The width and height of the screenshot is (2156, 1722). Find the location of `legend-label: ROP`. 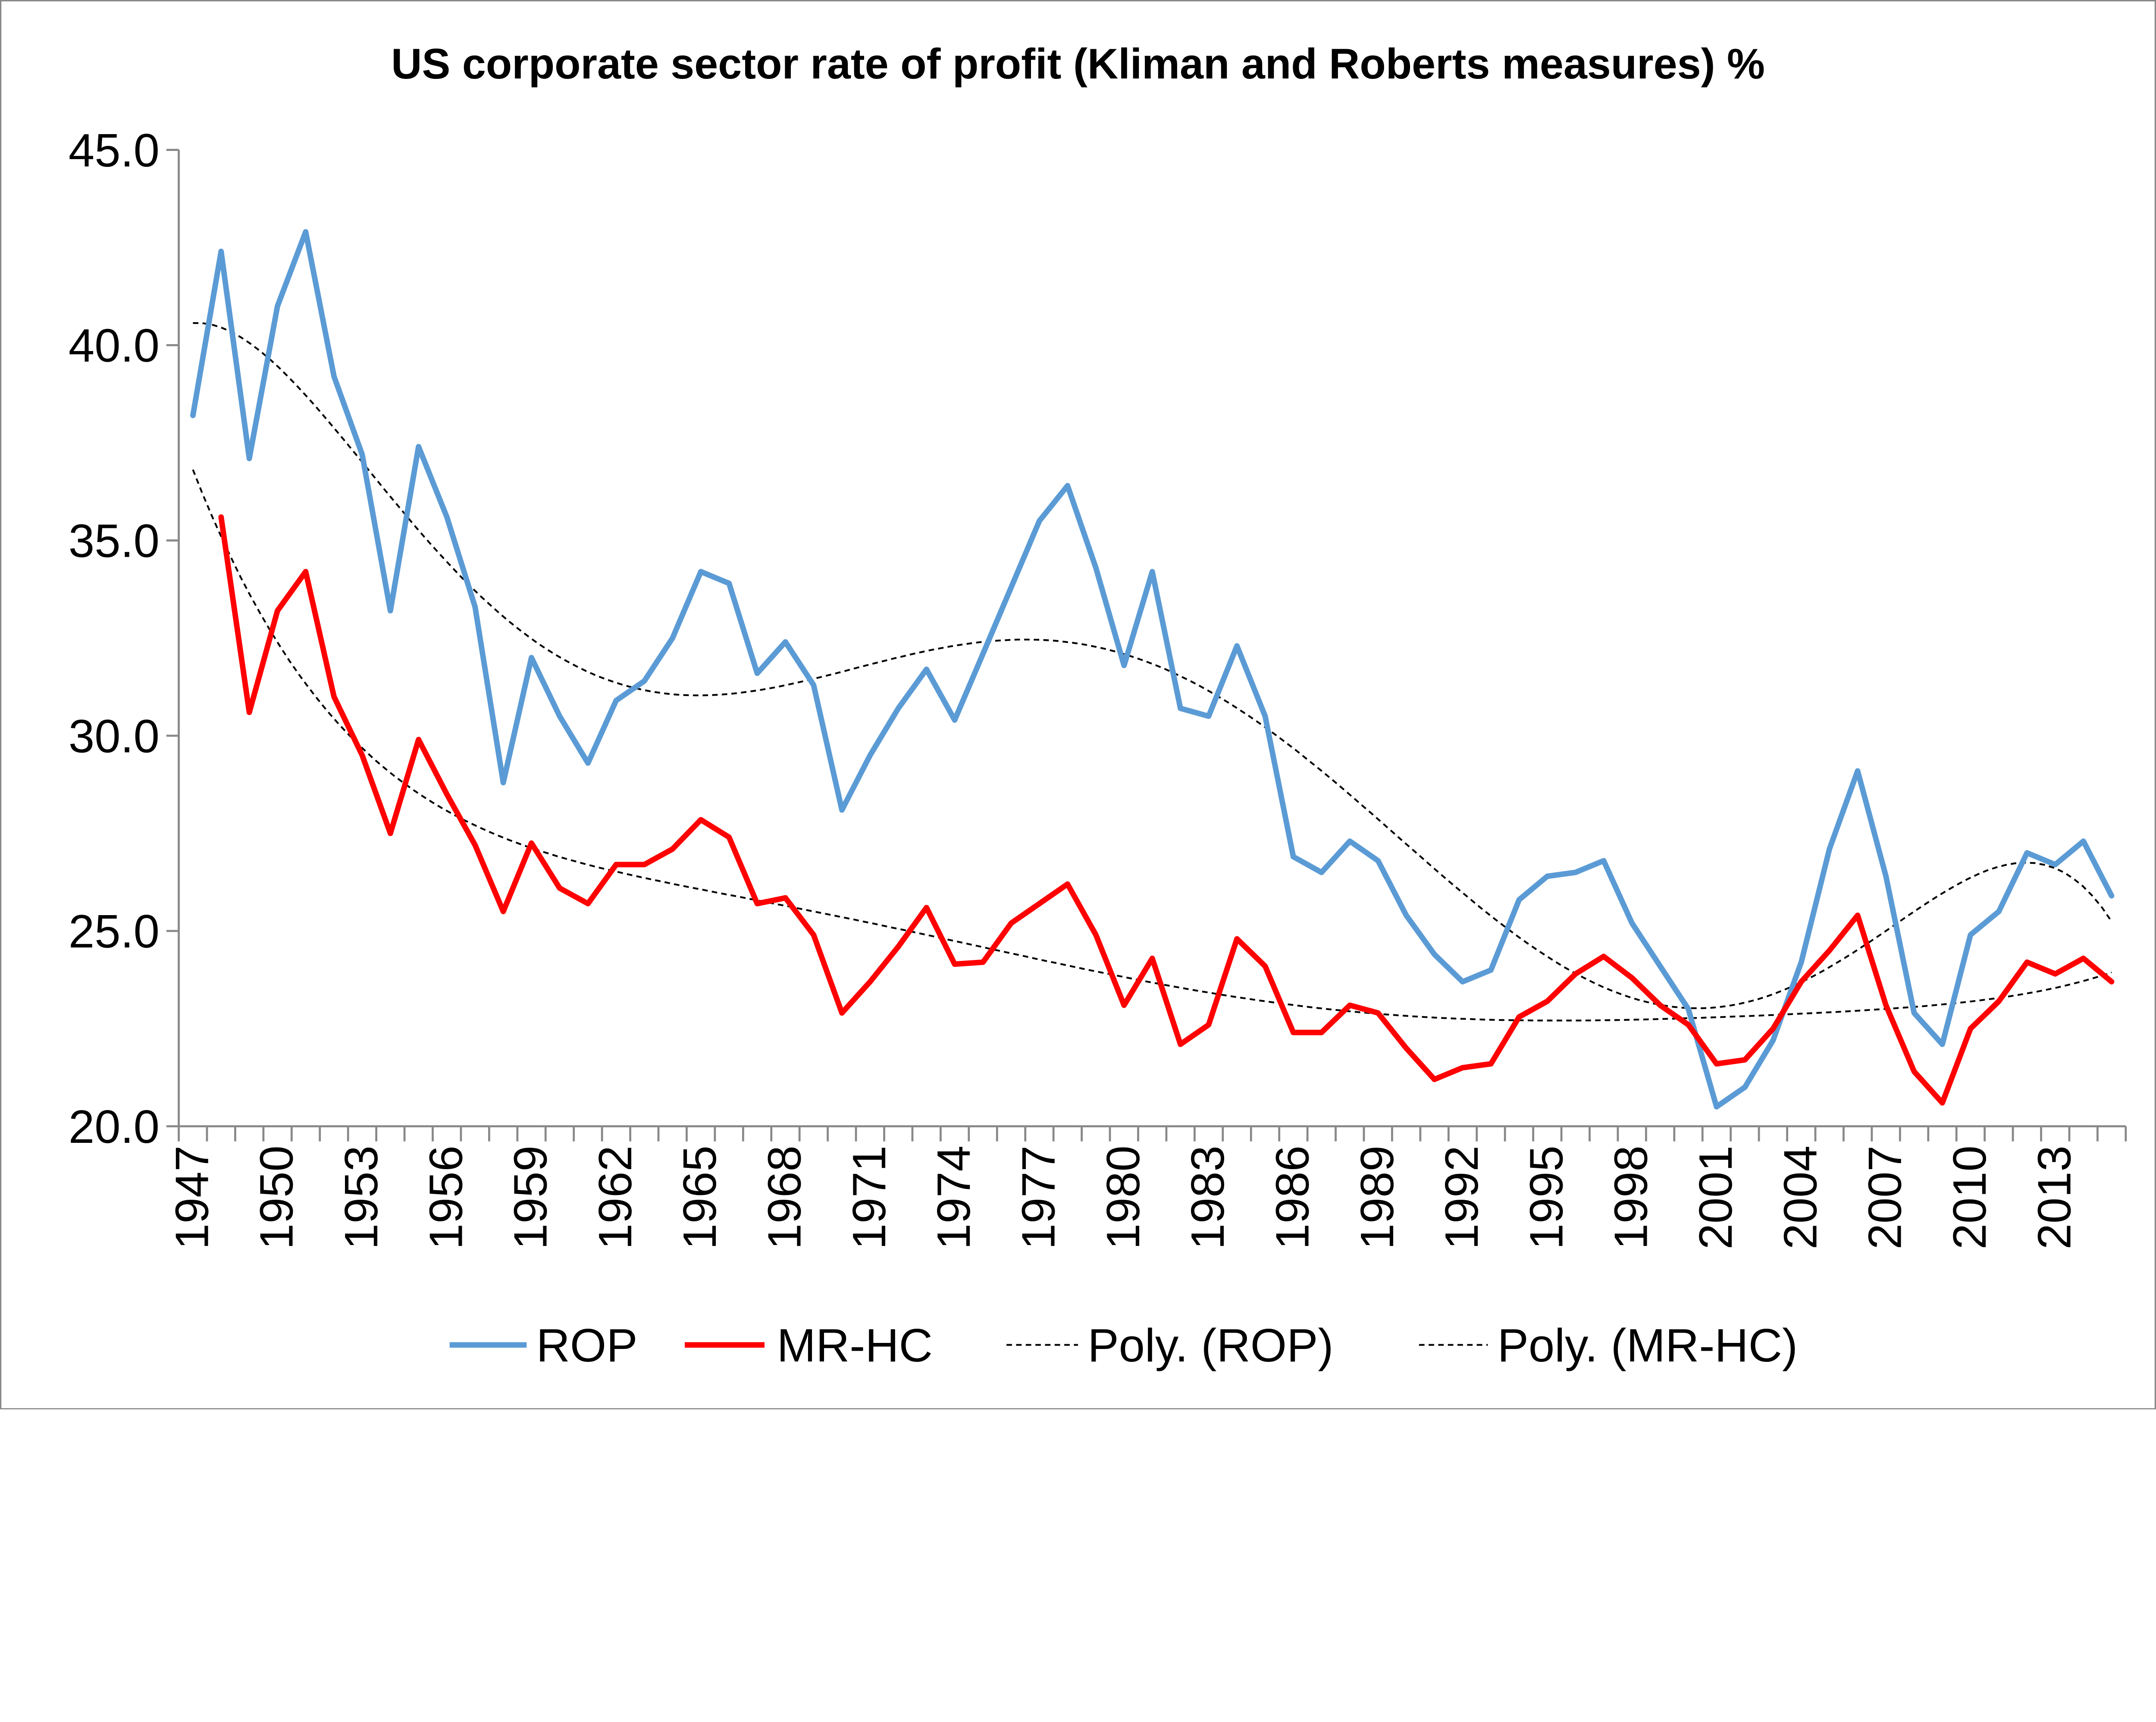

legend-label: ROP is located at coordinates (587, 1345).